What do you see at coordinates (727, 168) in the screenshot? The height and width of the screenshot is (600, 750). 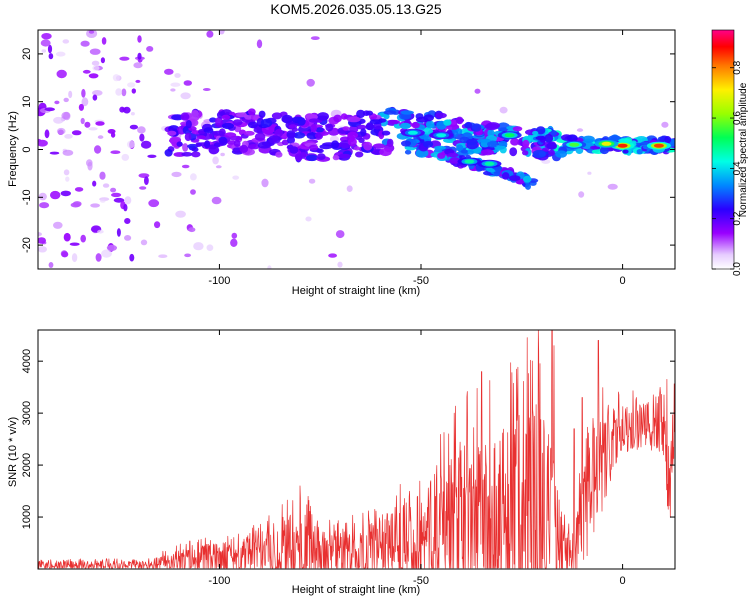 I see `colorbar-ticks: 0.0 0.2 0.4 0.6 0.8` at bounding box center [727, 168].